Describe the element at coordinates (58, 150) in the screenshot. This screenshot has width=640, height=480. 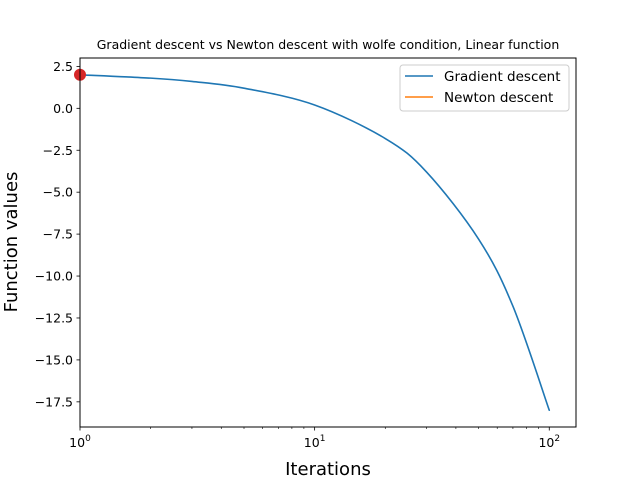
I see `y-tick-label: −2.5` at that location.